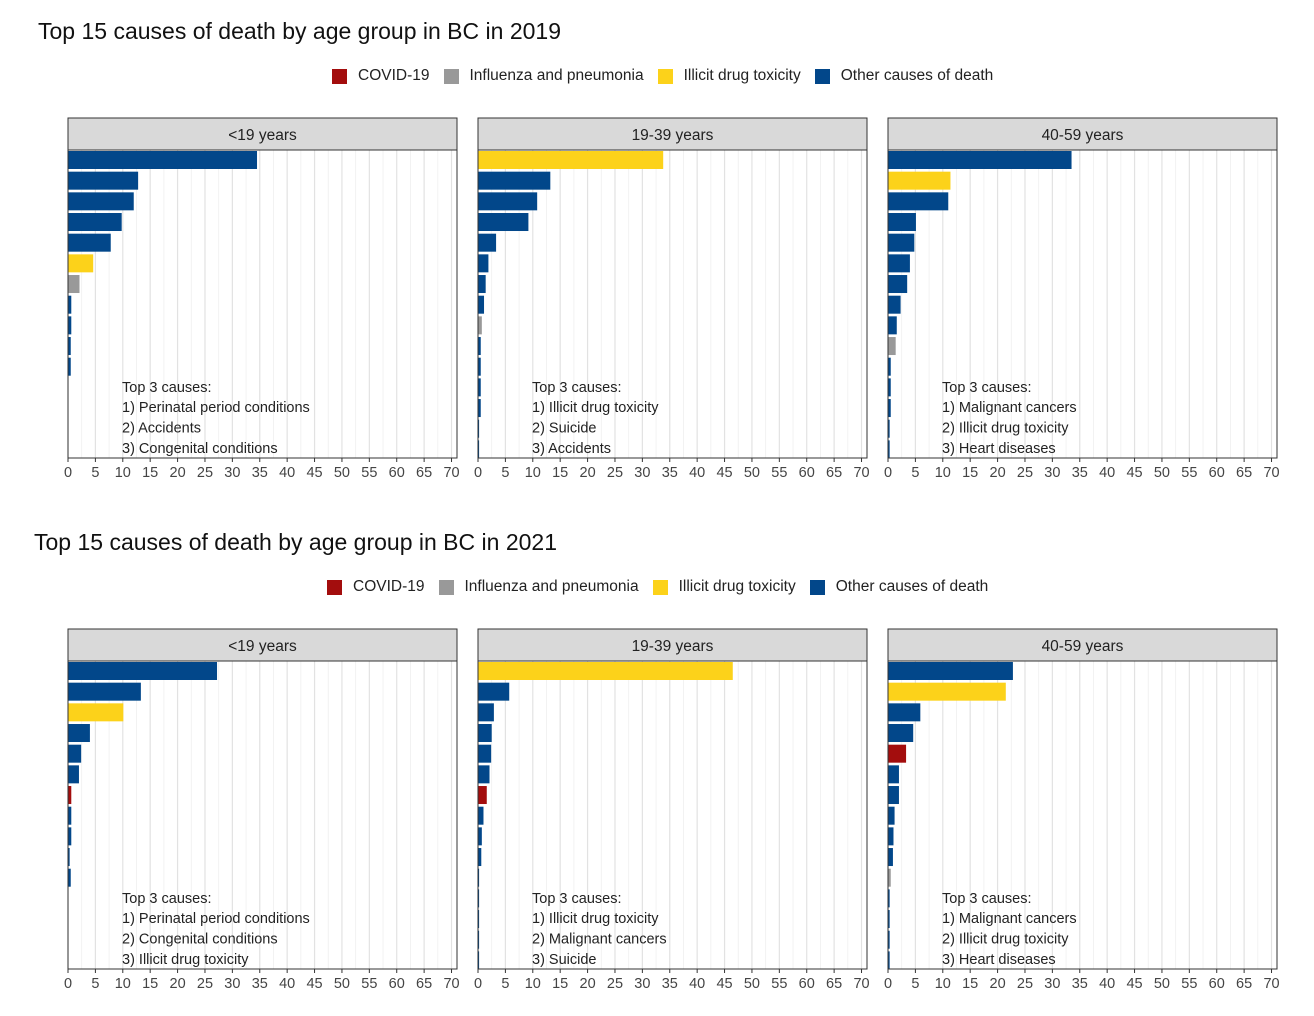 The image size is (1314, 1016). I want to click on note-line: 2) Accidents, so click(161, 429).